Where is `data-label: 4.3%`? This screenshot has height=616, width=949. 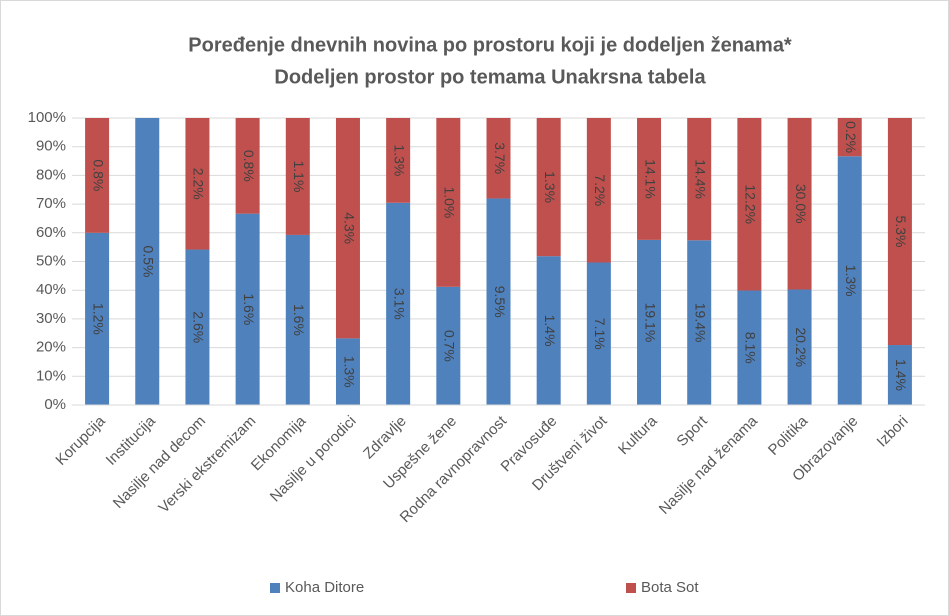
data-label: 4.3% is located at coordinates (349, 228).